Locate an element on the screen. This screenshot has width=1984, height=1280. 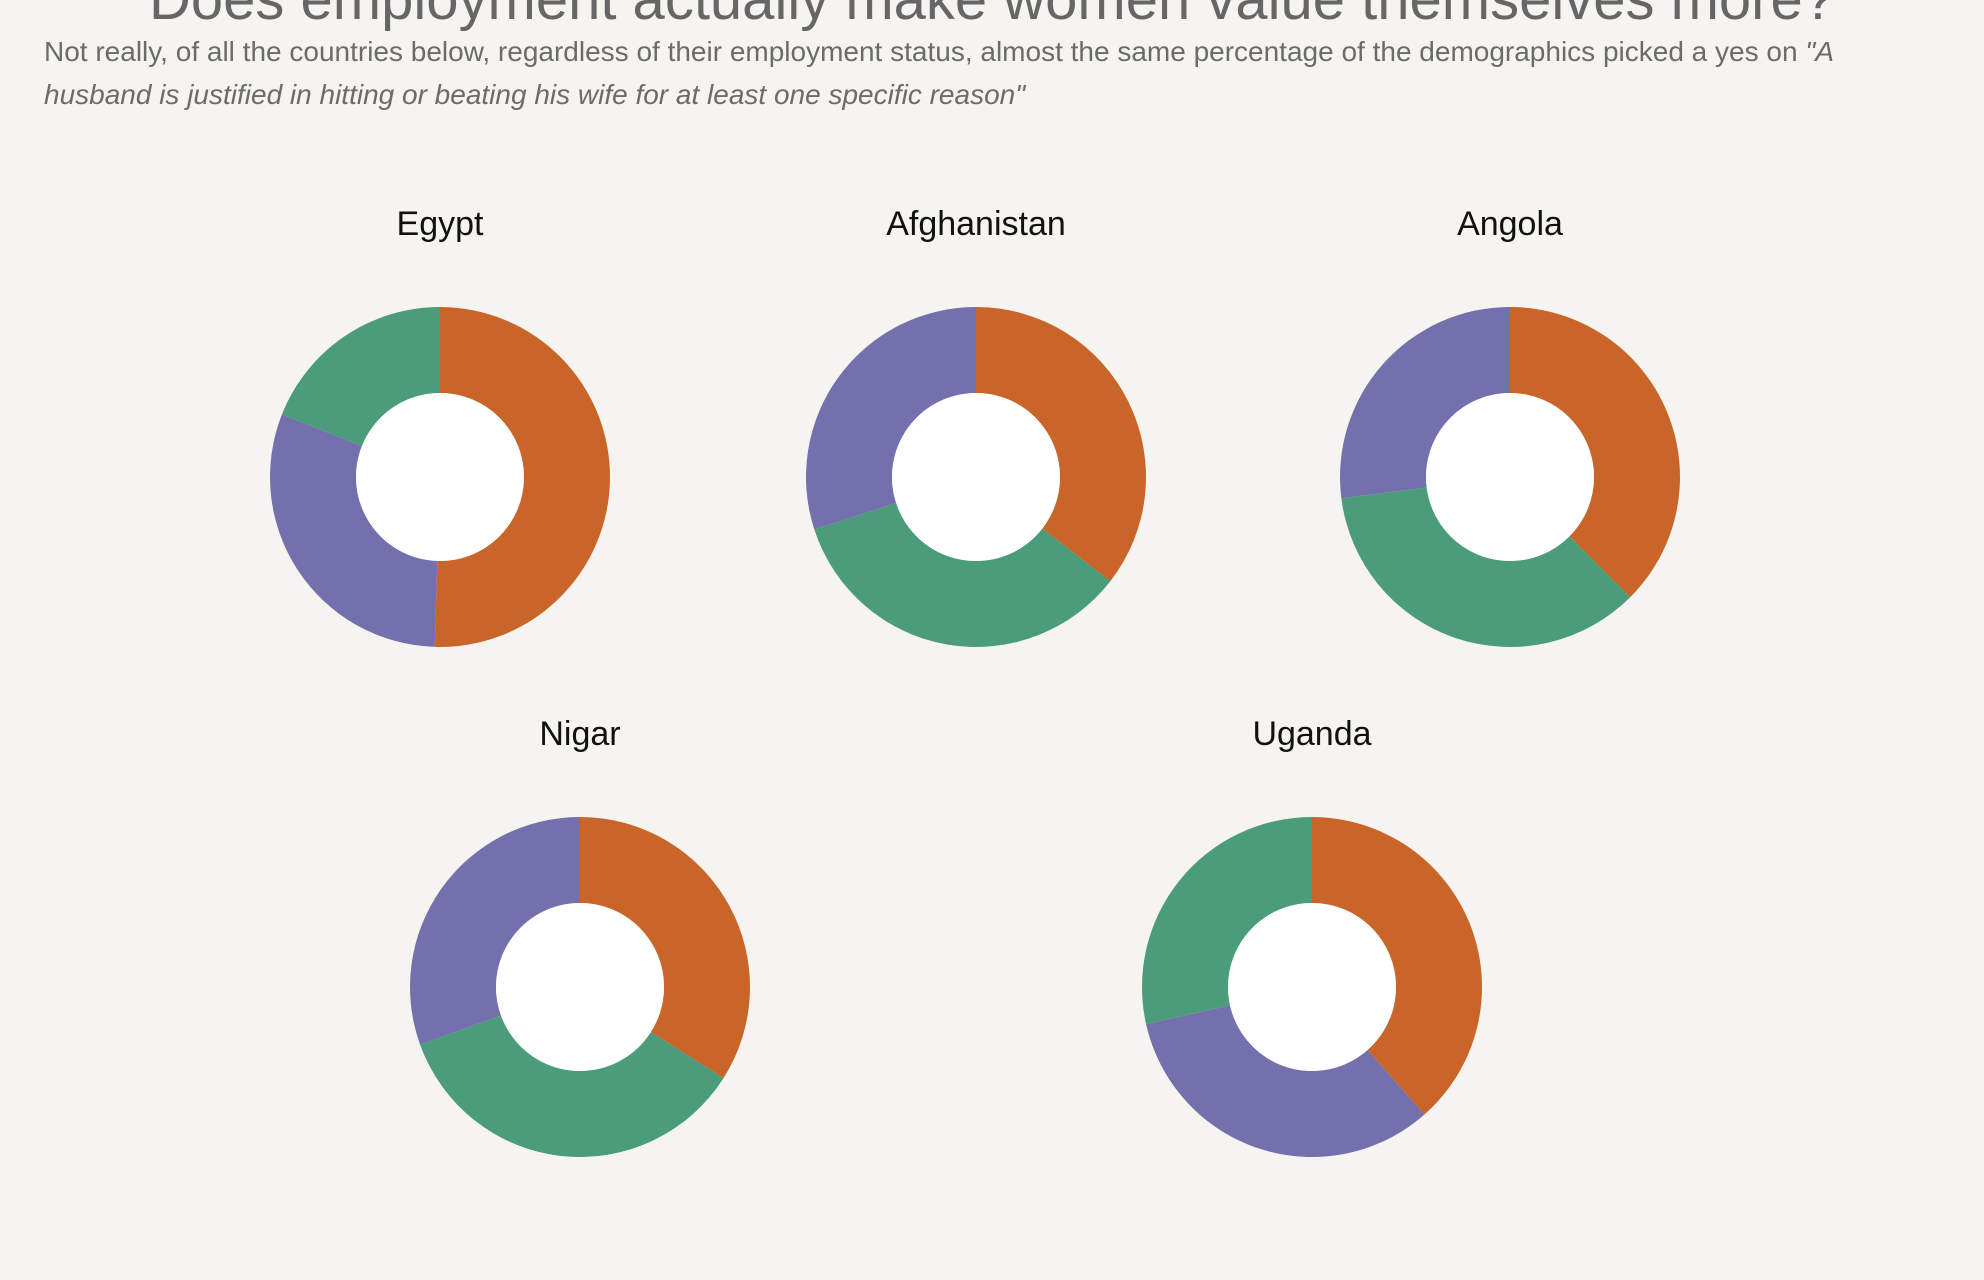
donut-chart-egypt: Egypt is located at coordinates (440, 426).